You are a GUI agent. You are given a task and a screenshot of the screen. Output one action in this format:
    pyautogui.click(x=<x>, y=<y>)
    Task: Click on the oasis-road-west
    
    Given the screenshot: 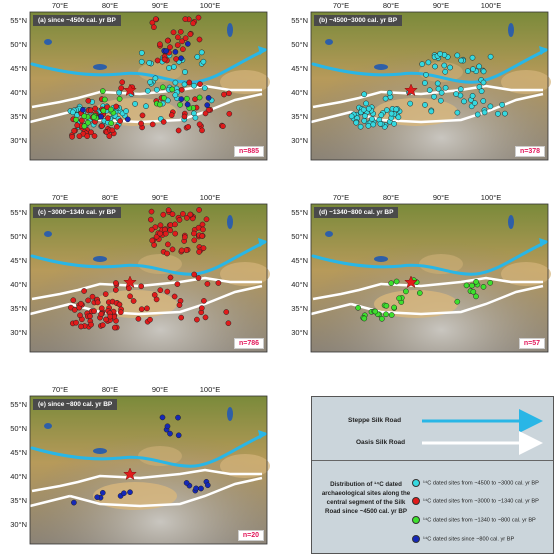 What is the action you would take?
    pyautogui.click(x=50, y=309)
    